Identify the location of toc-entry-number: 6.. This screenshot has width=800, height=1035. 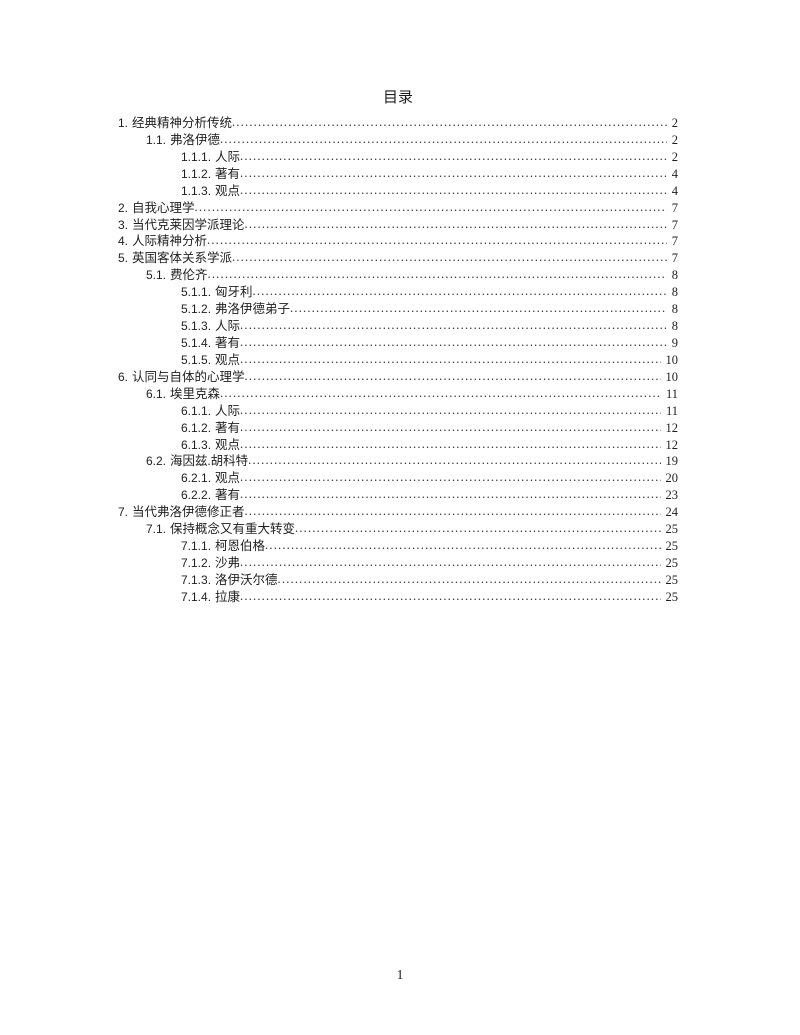
(123, 376).